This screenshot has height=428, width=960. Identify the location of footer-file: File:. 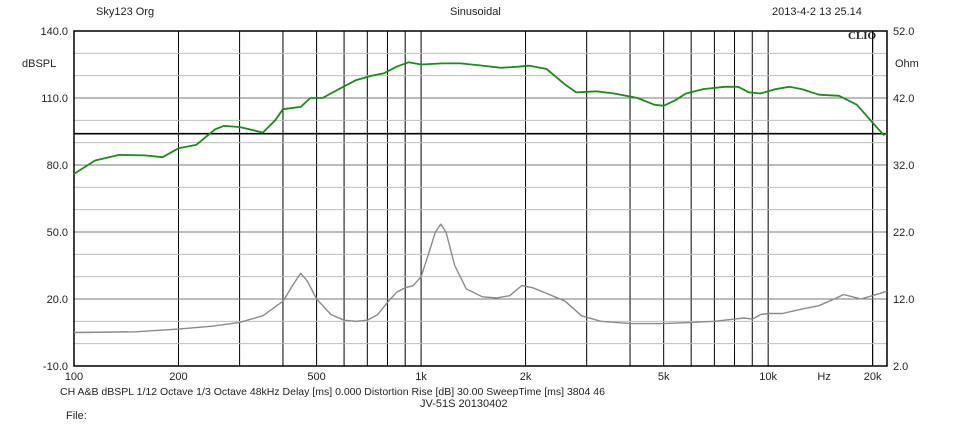
(76, 416).